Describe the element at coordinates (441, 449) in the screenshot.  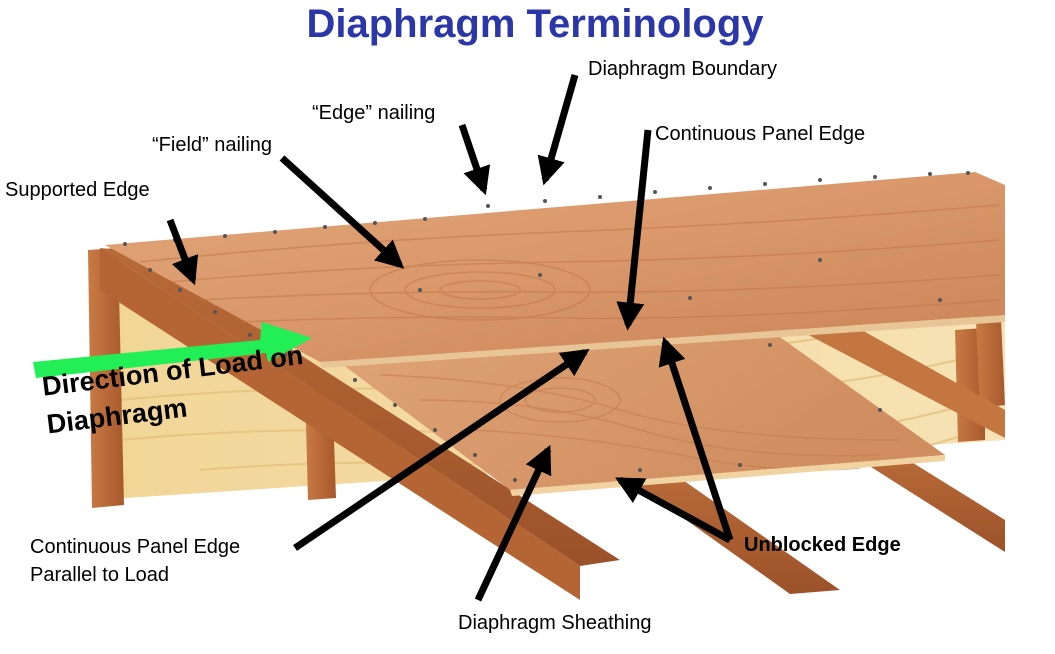
I see `arrow-continuous-panel-edge-parallel` at that location.